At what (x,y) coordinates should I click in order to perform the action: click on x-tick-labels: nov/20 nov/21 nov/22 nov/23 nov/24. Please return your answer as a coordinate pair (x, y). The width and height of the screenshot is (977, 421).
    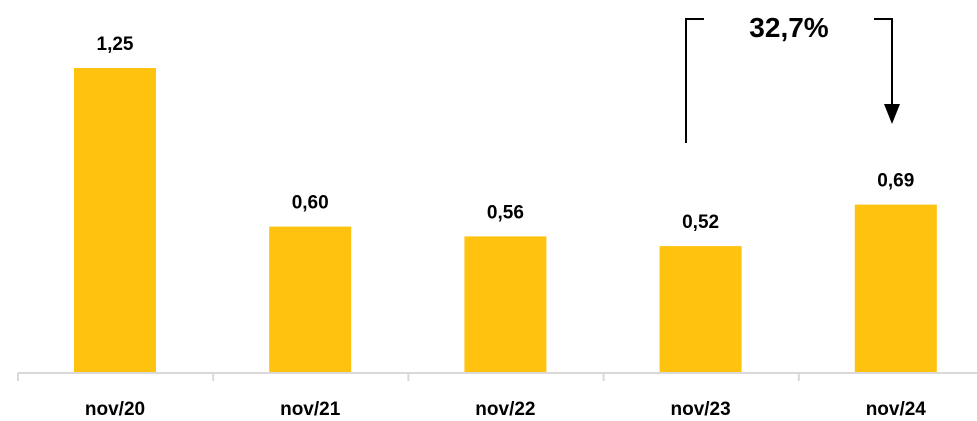
    Looking at the image, I should click on (505, 409).